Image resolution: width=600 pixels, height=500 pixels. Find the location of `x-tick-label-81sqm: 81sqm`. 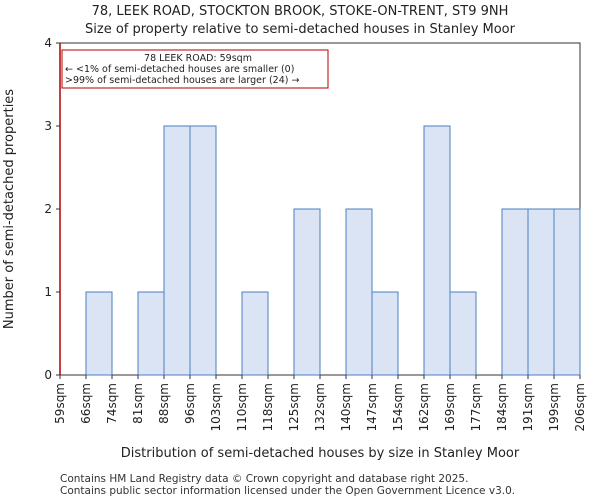

x-tick-label-81sqm: 81sqm is located at coordinates (138, 403).